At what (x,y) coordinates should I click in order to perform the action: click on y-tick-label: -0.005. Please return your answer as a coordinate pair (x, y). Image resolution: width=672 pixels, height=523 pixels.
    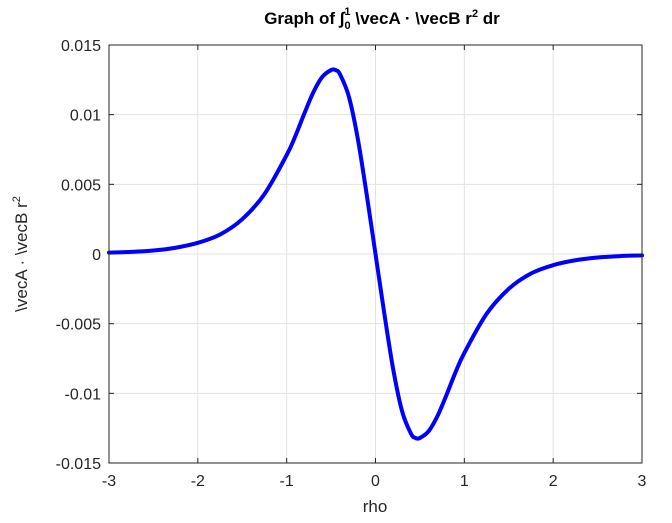
    Looking at the image, I should click on (78, 325).